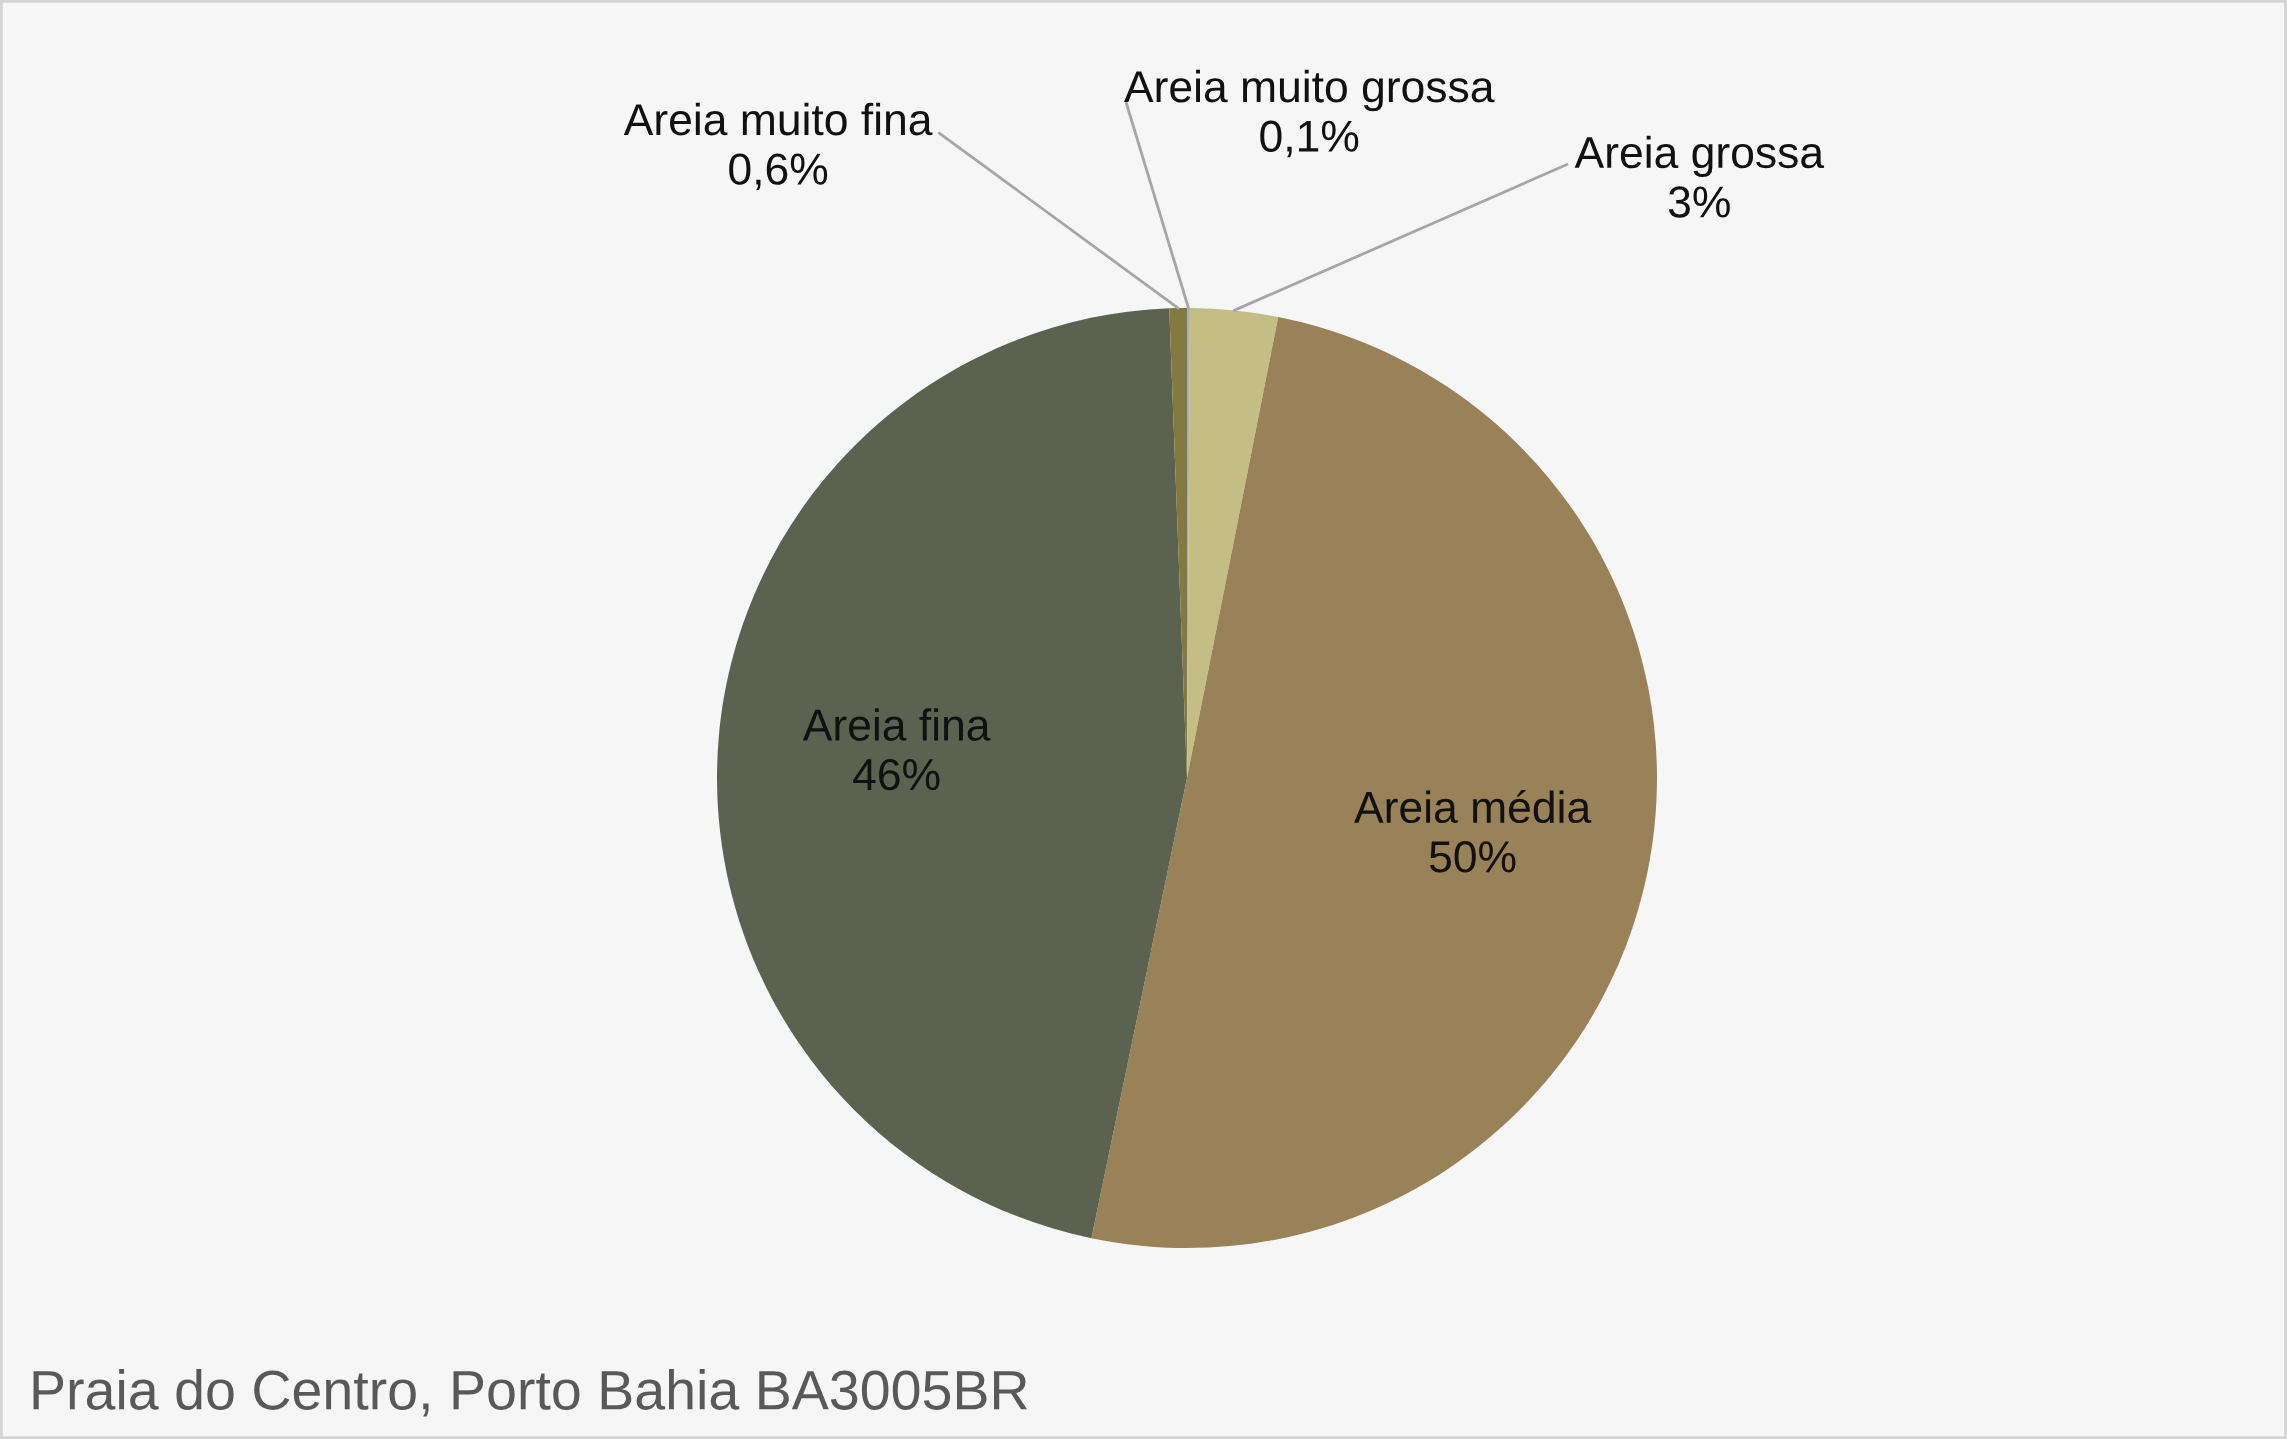 The width and height of the screenshot is (2287, 1439). What do you see at coordinates (1473, 806) in the screenshot?
I see `slice-label: Areia média` at bounding box center [1473, 806].